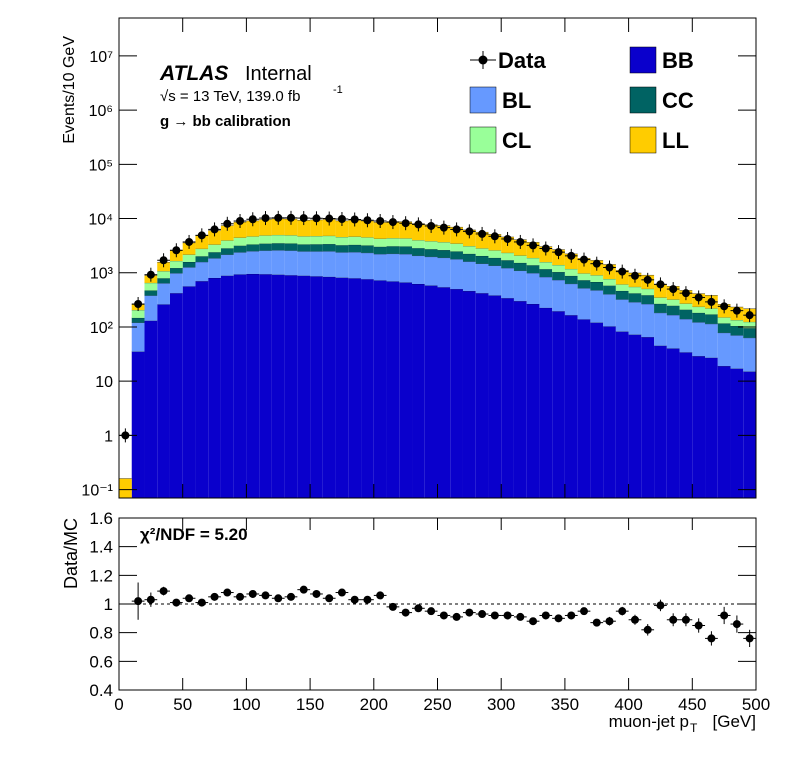 Image resolution: width=796 pixels, height=772 pixels. Describe the element at coordinates (643, 140) in the screenshot. I see `legend-swatch` at that location.